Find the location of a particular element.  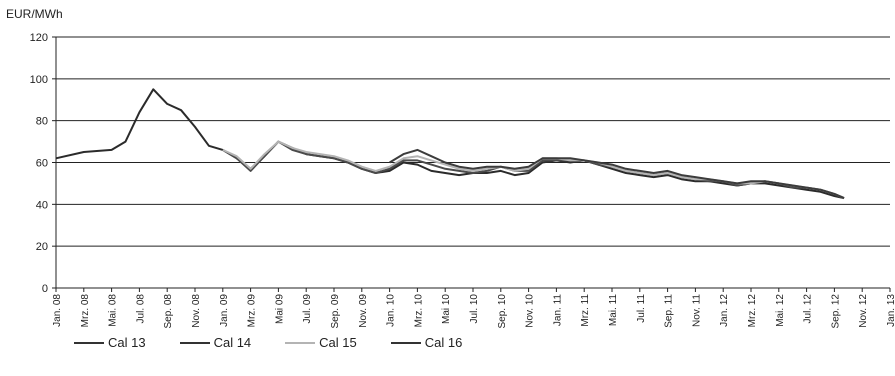

legend-item-cal-14: Cal 14 is located at coordinates (215, 342).